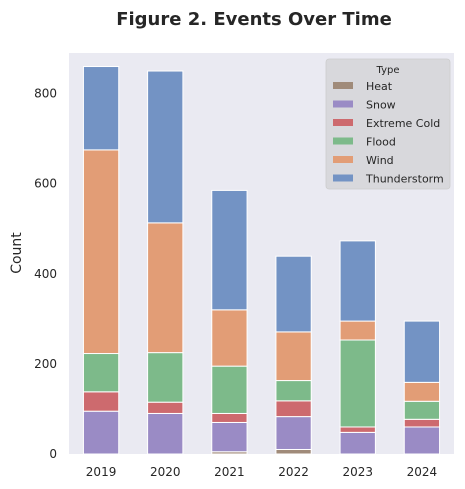 This screenshot has width=465, height=489. What do you see at coordinates (422, 423) in the screenshot?
I see `bar-2024-extreme-cold` at bounding box center [422, 423].